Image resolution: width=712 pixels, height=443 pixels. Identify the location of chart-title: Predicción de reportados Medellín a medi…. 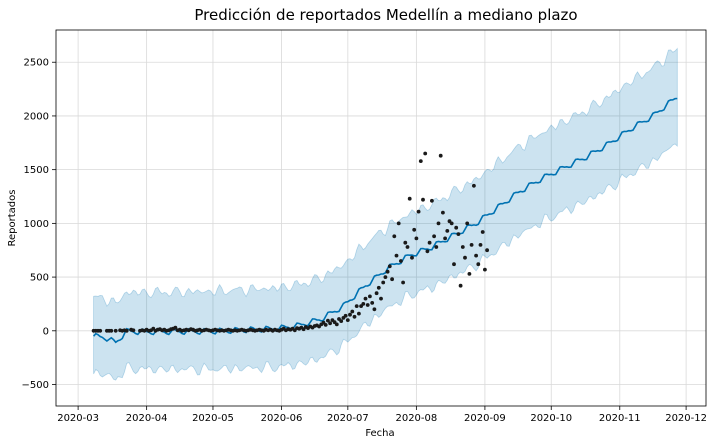
(385, 15).